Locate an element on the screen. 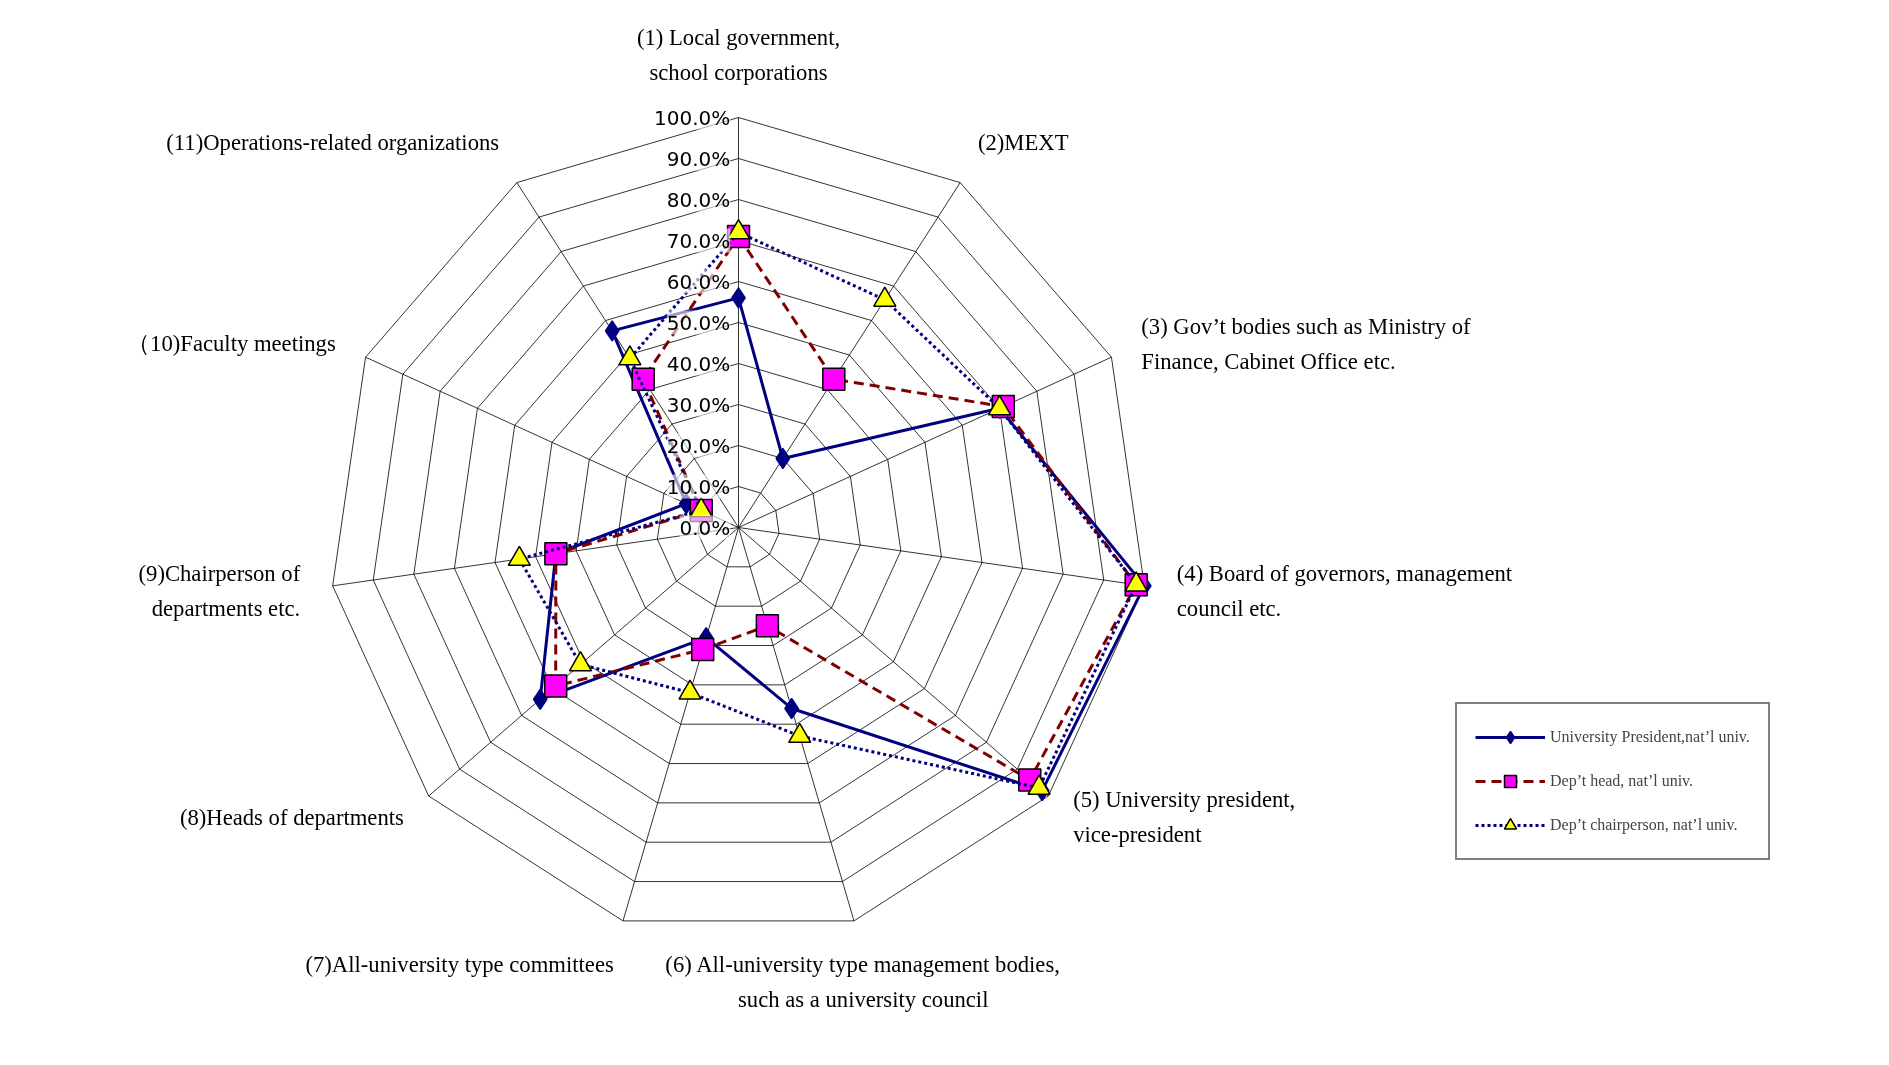  spoke-label: (7)All-university type committees is located at coordinates (459, 965).